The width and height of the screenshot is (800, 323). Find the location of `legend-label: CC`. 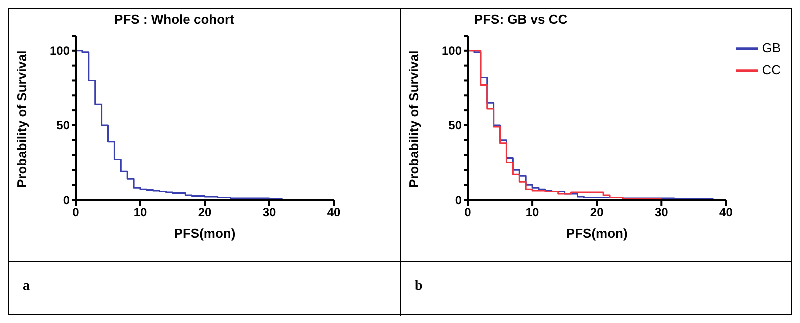

legend-label: CC is located at coordinates (771, 70).